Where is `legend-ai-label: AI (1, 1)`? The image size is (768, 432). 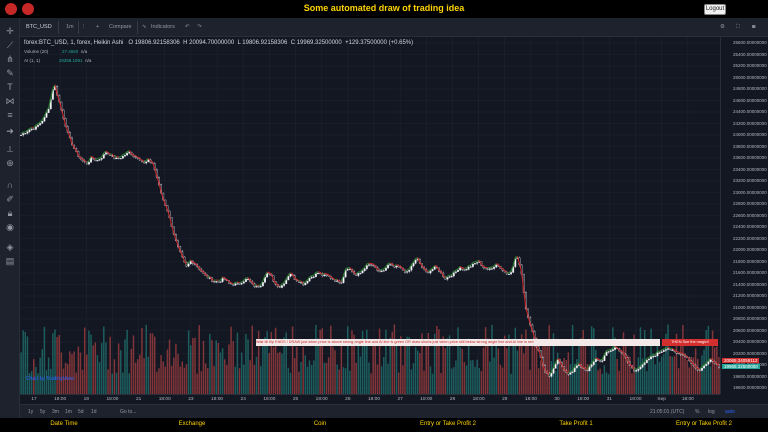
legend-ai-label: AI (1, 1) is located at coordinates (32, 60).